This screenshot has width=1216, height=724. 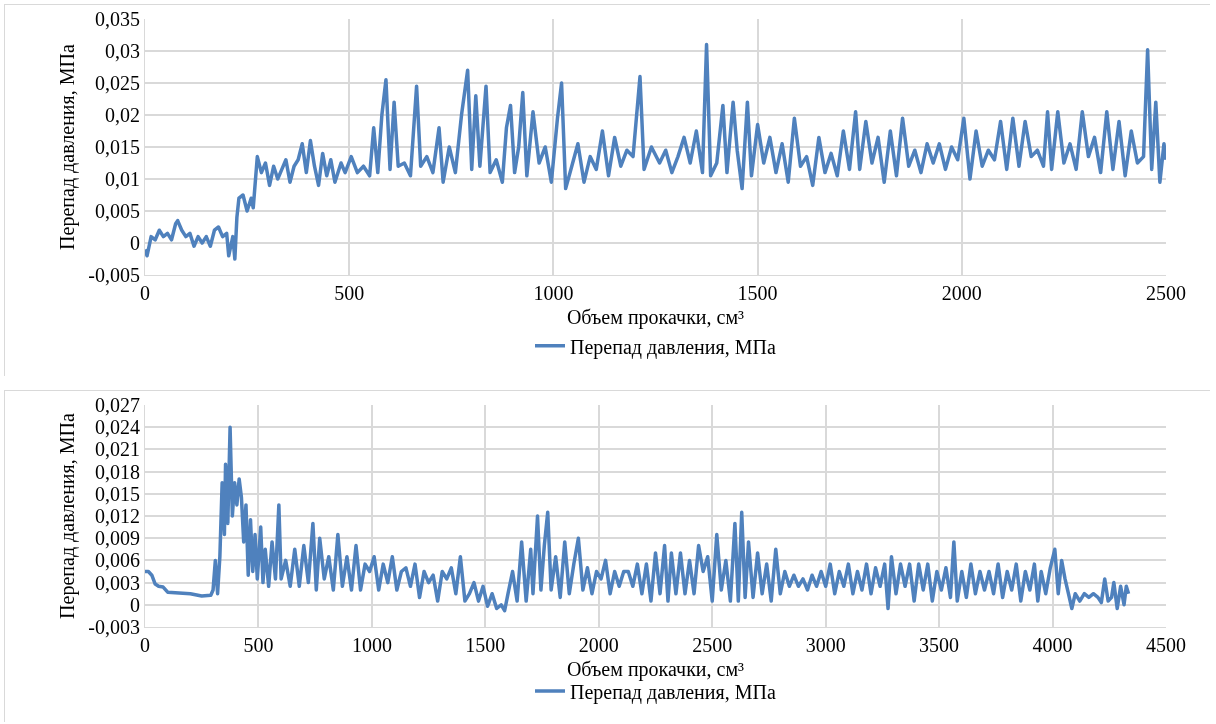 I want to click on y-tick-label: 0,025, so click(x=117, y=83).